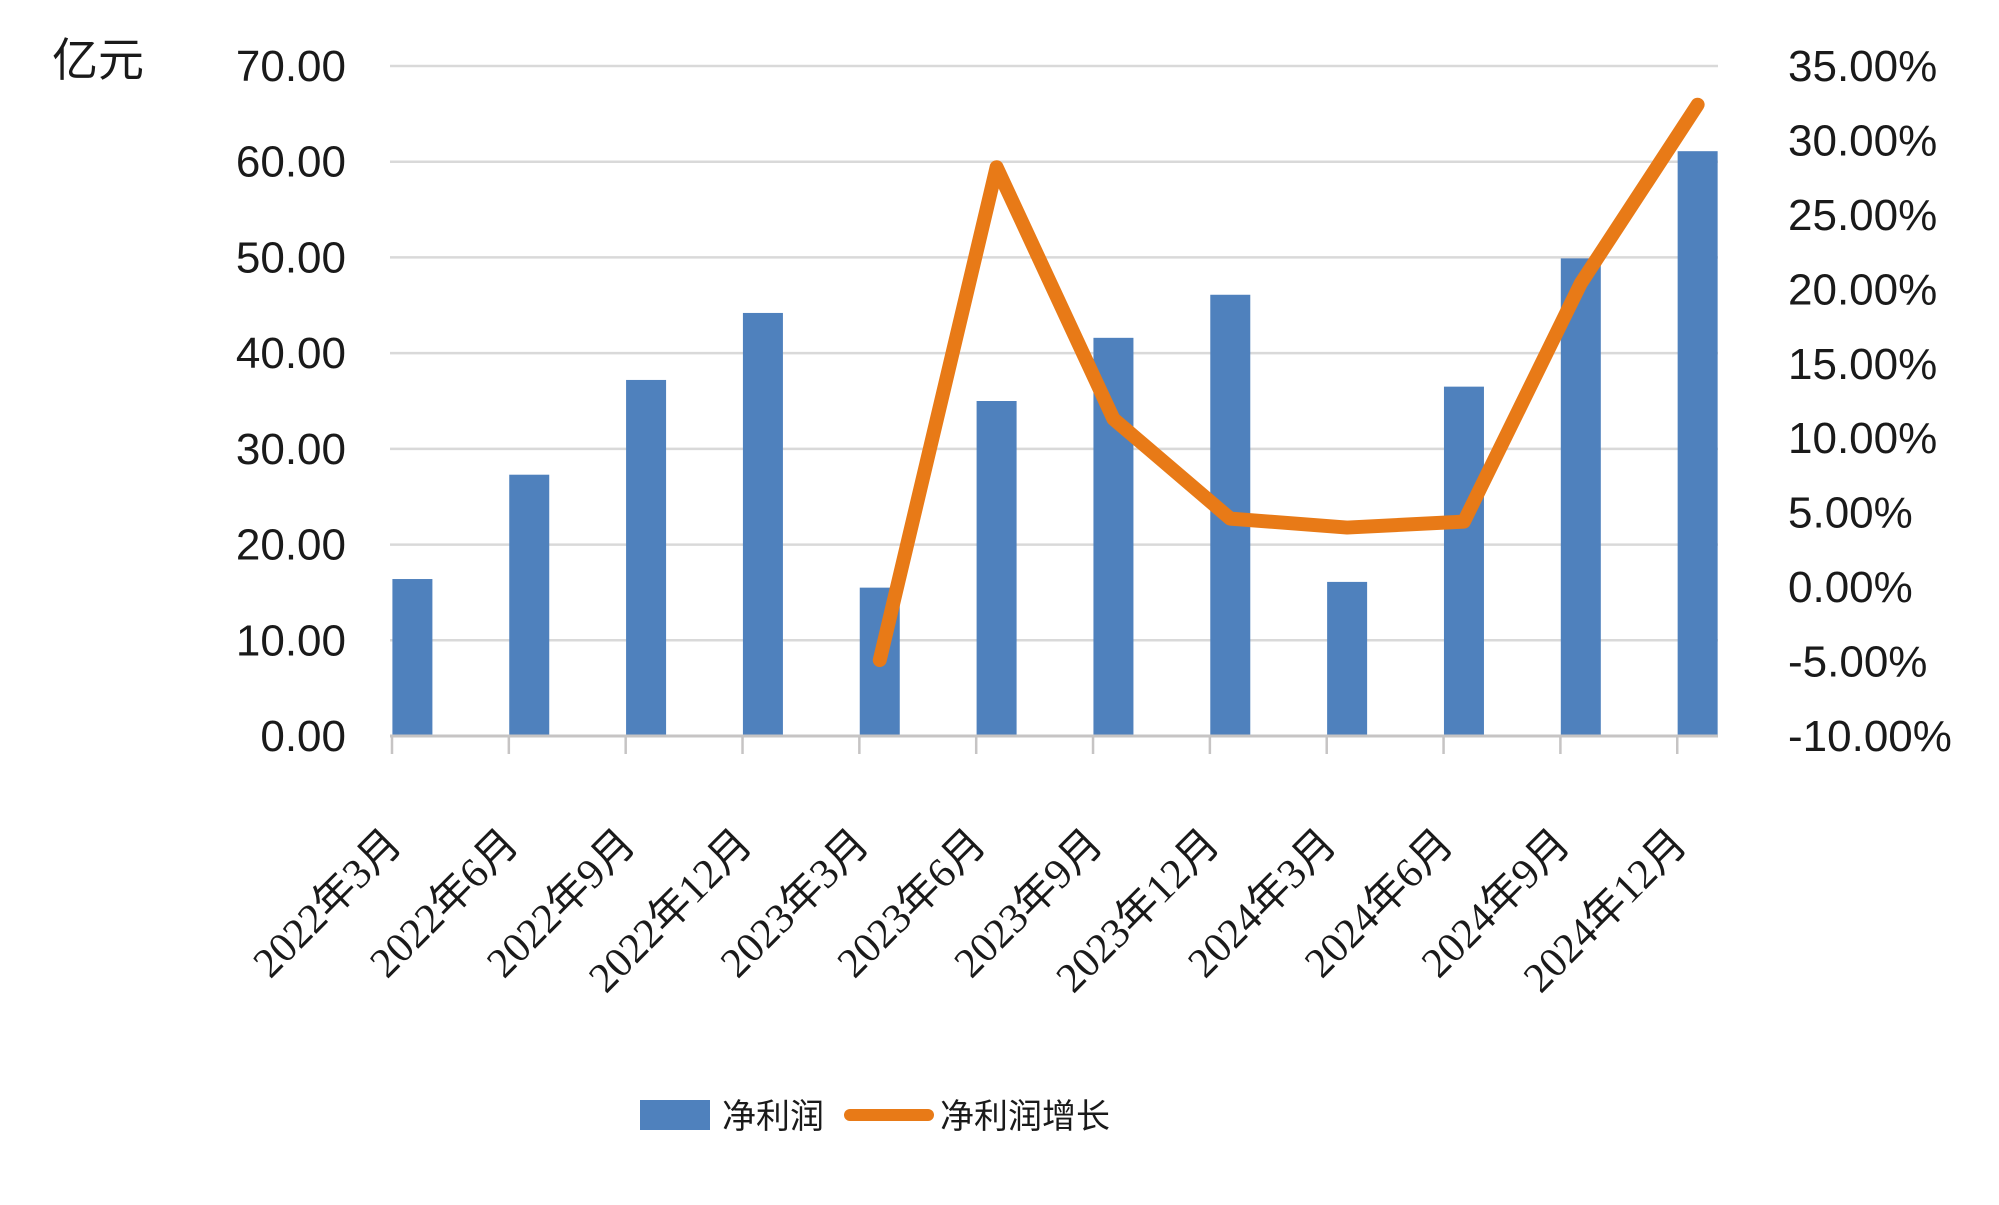 This screenshot has height=1205, width=1999. I want to click on right-axis-label: 30.00%, so click(1862, 140).